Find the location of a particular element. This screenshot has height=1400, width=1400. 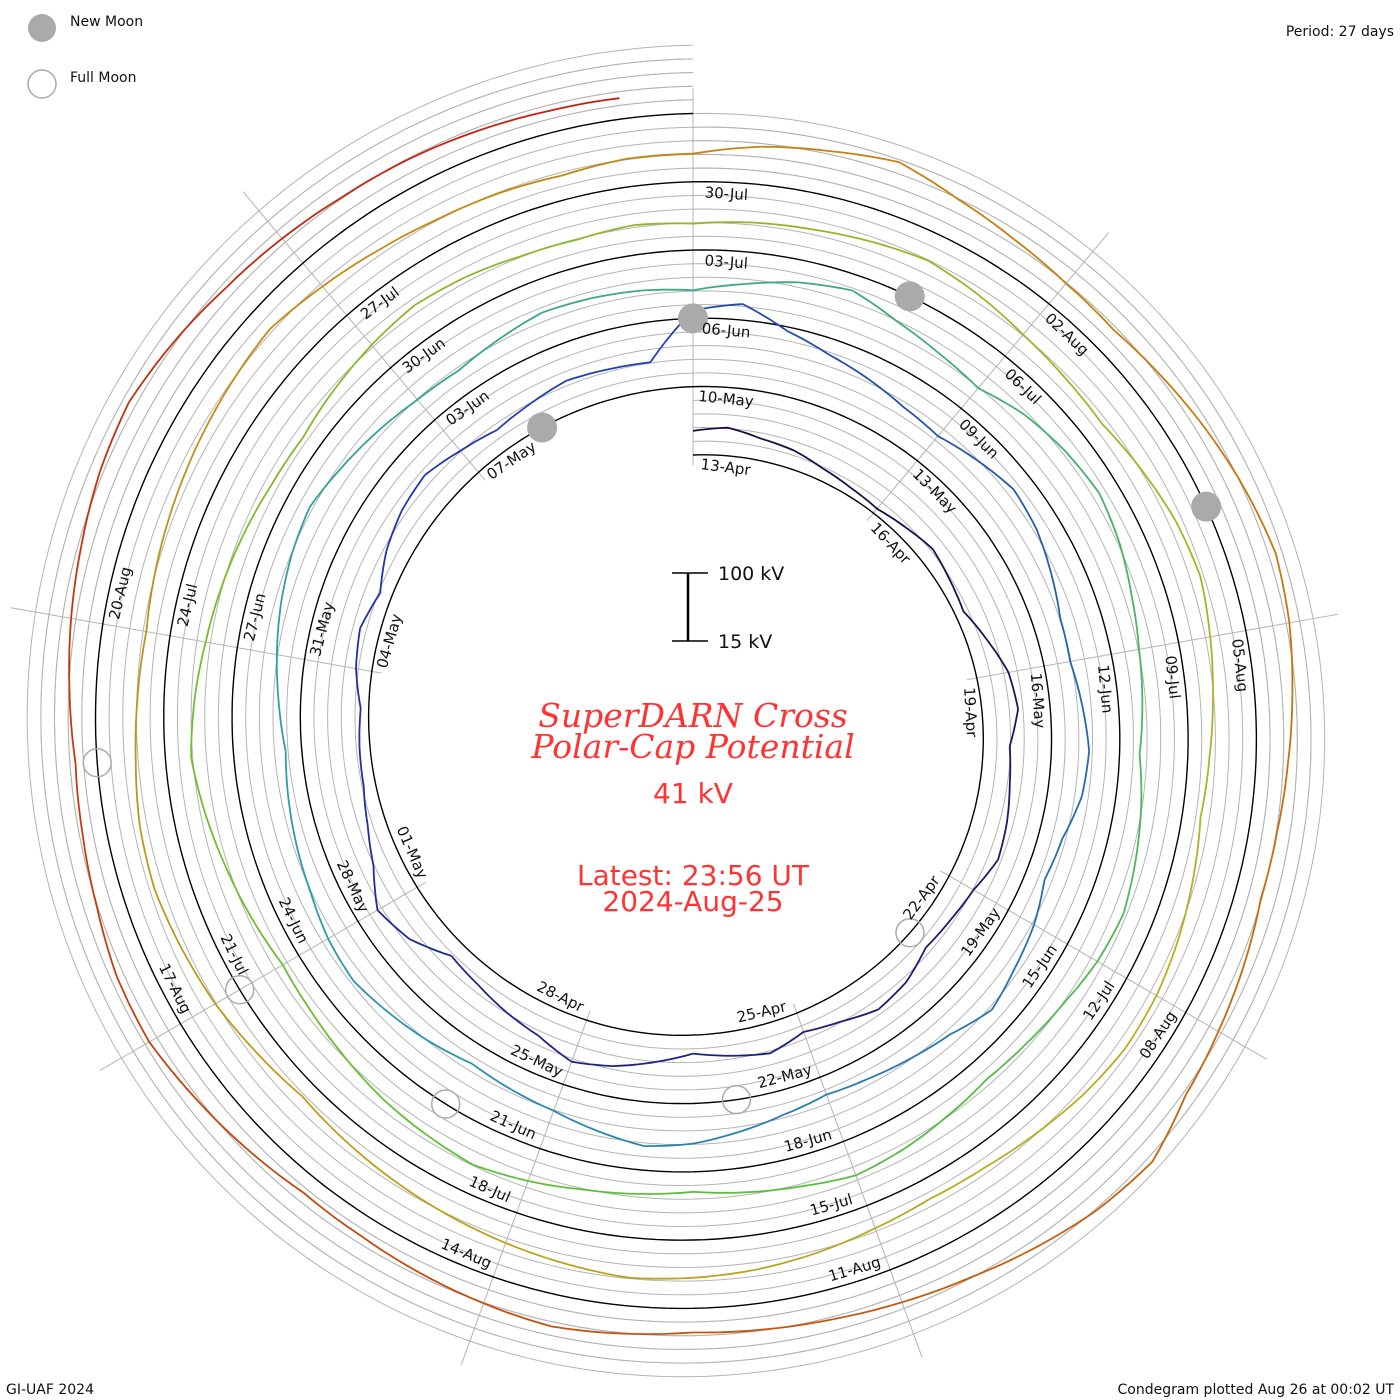

date-label: 22-May is located at coordinates (785, 1076).